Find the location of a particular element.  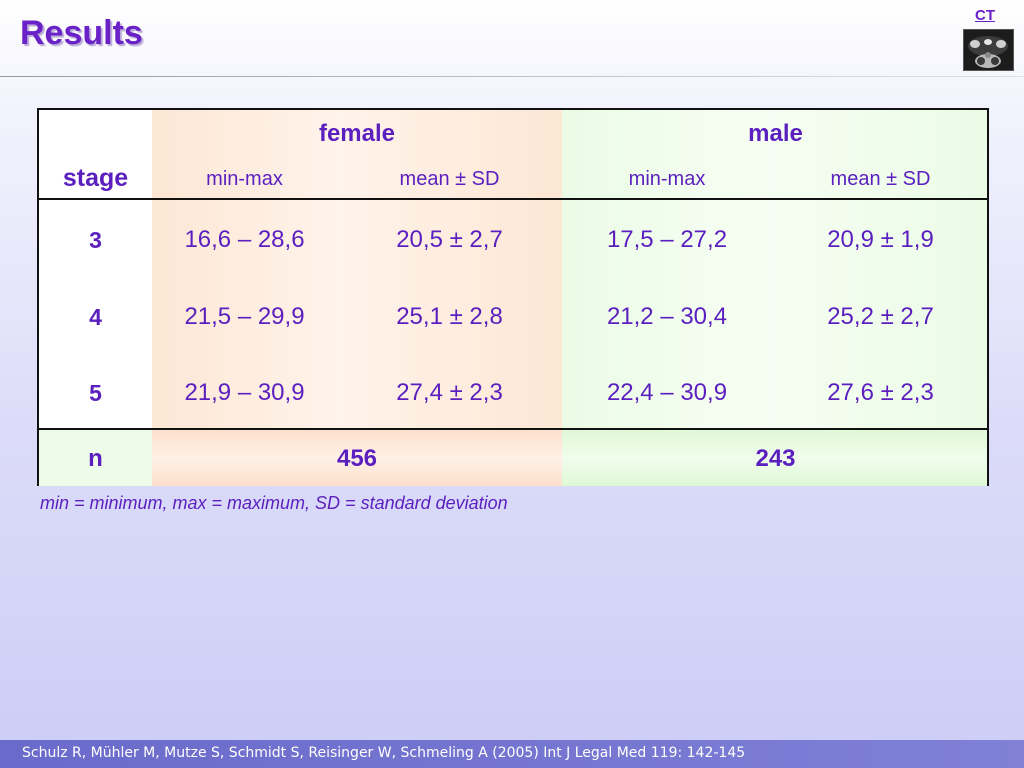

ct-label: CT is located at coordinates (985, 15).